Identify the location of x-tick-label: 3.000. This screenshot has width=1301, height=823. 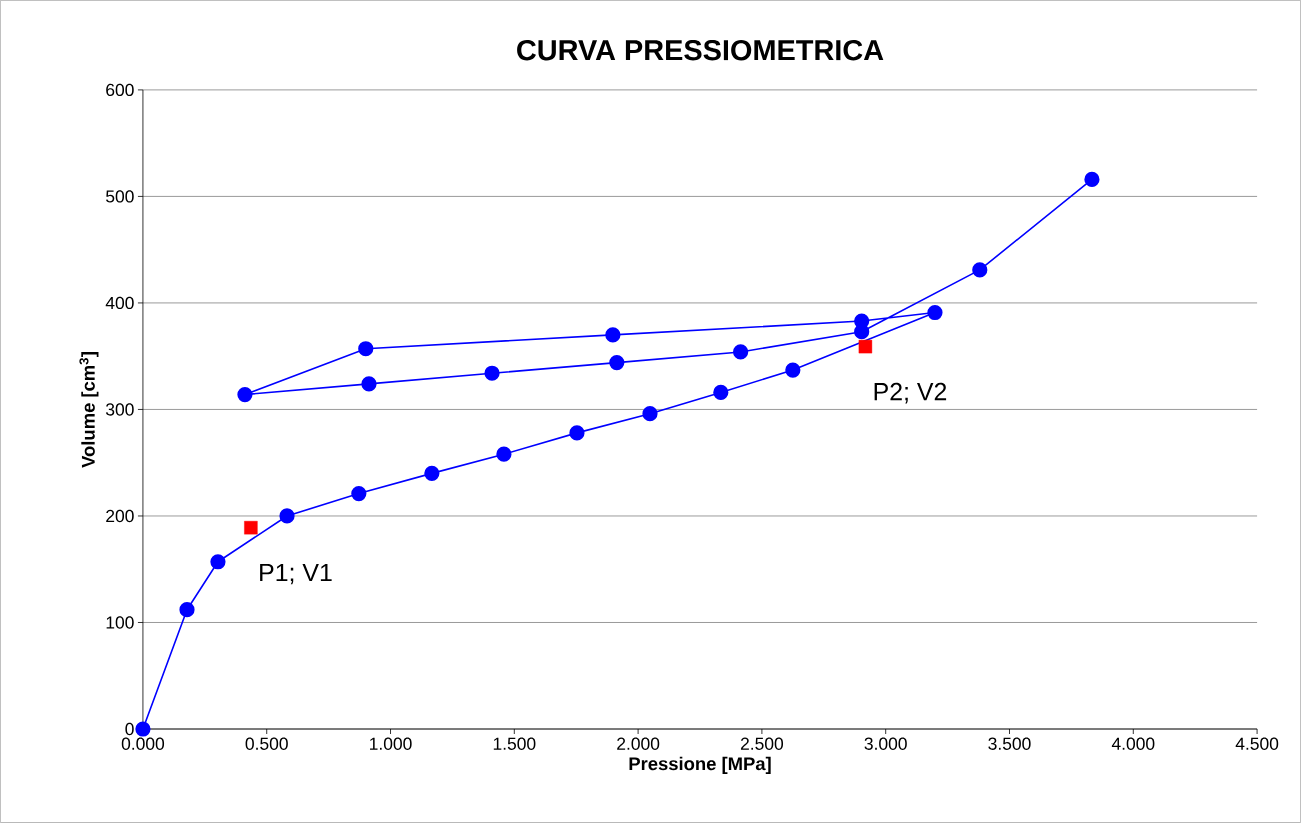
(885, 743).